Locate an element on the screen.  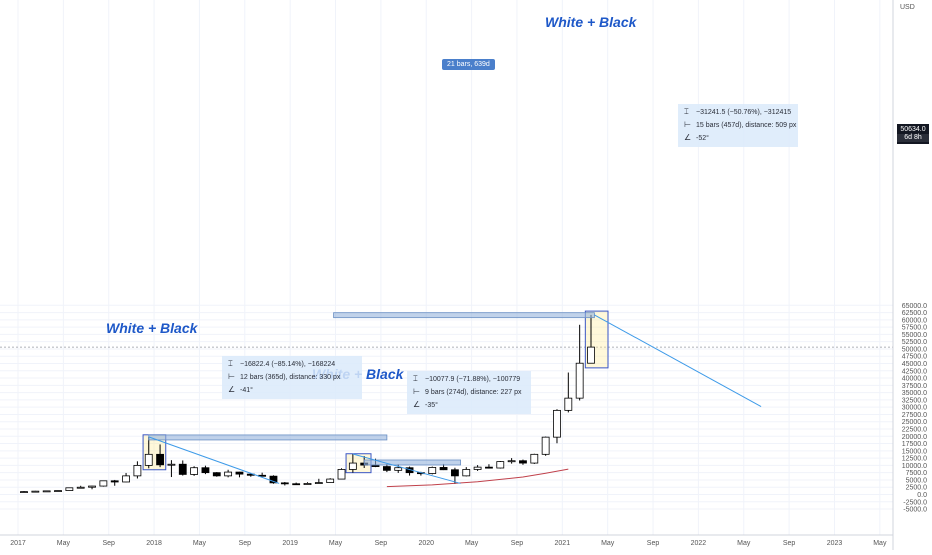
measure-angle: -52° is located at coordinates (702, 138).